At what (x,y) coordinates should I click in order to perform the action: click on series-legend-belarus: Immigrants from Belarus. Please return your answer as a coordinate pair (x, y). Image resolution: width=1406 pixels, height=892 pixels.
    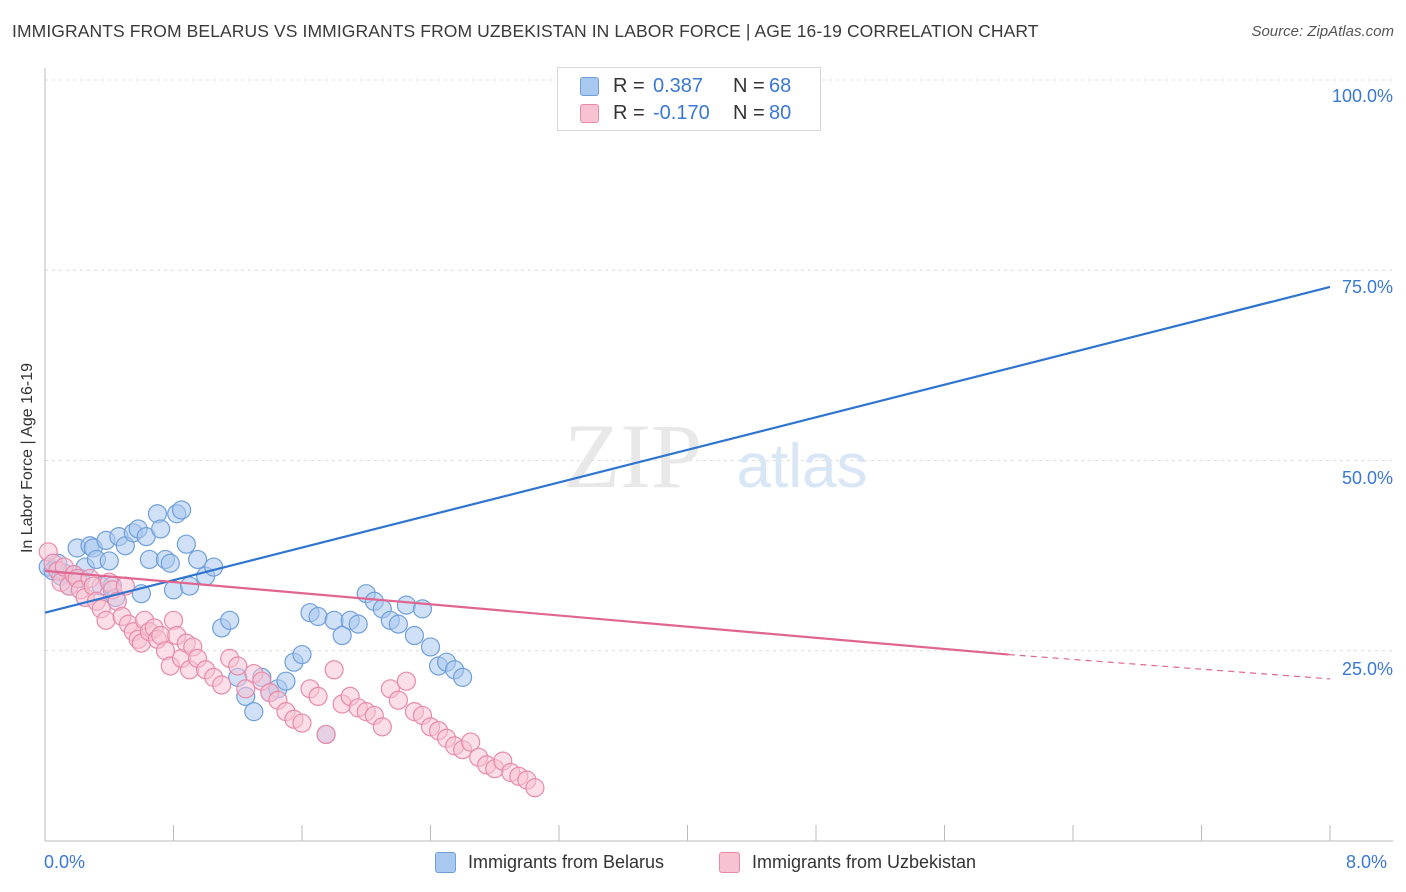
    Looking at the image, I should click on (549, 862).